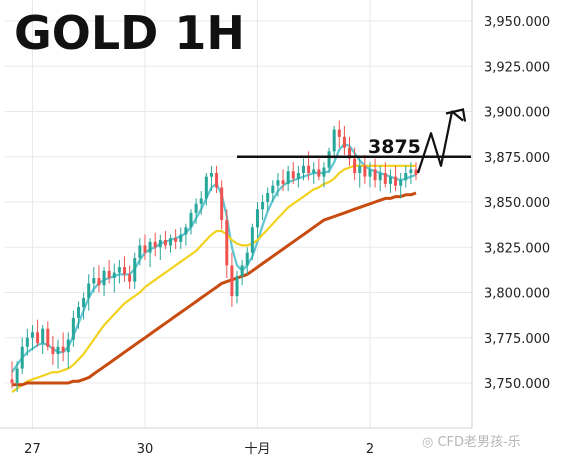 This screenshot has width=566, height=474. I want to click on y-tick-label: 3,925.000, so click(517, 67).